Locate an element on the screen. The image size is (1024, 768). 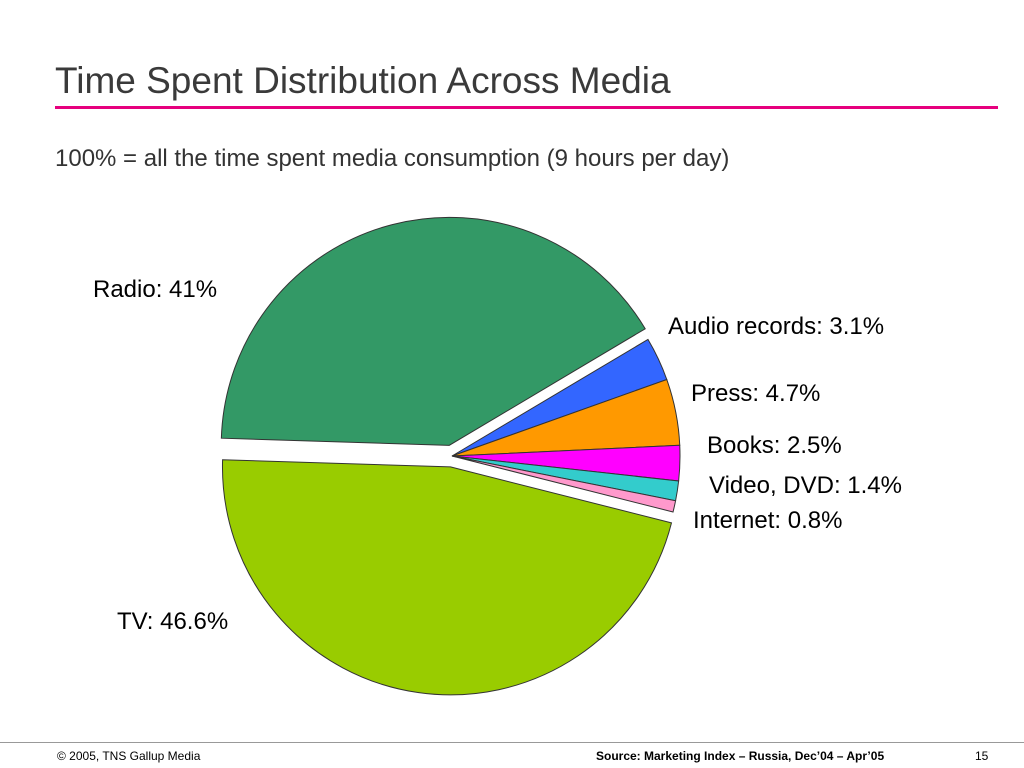
pie-slice-internet is located at coordinates (564, 484).